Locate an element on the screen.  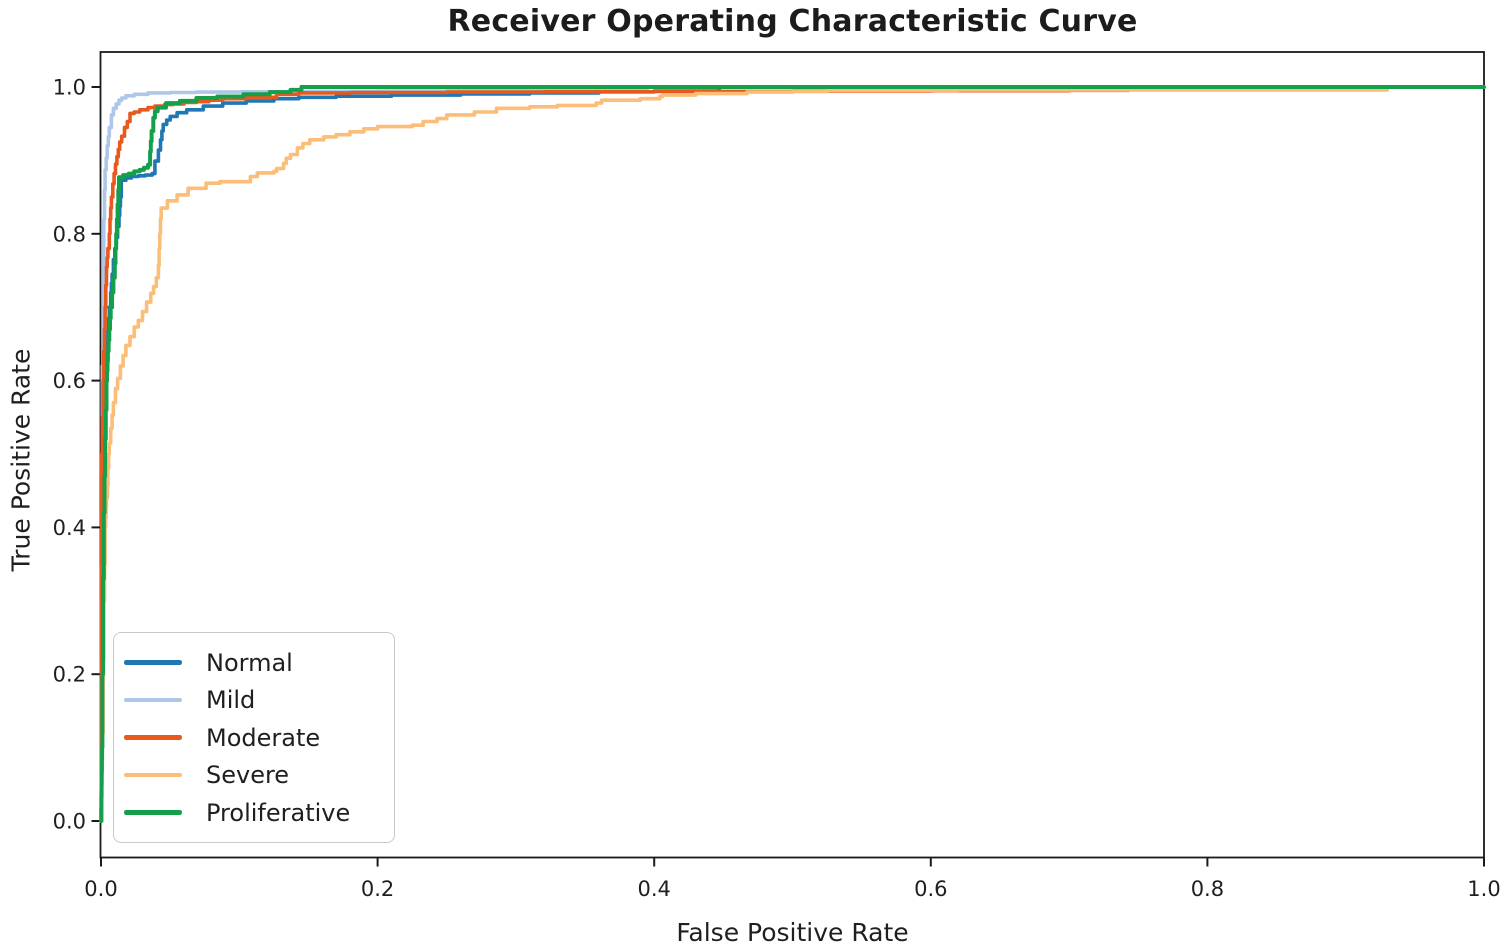
legend-line-swatch-moderate is located at coordinates (153, 737).